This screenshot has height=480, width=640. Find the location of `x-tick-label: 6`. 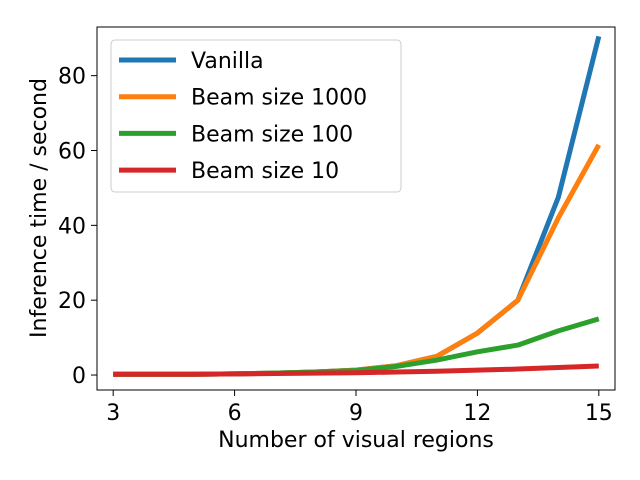

x-tick-label: 6 is located at coordinates (235, 413).